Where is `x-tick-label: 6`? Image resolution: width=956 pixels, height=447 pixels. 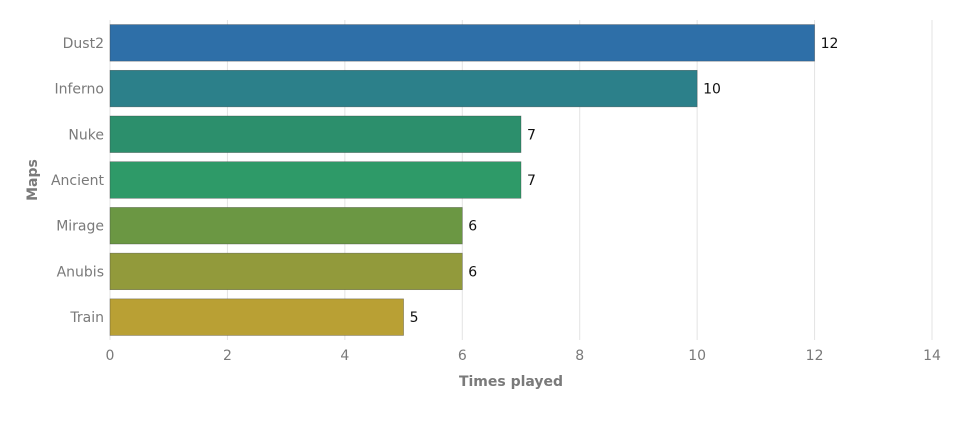 x-tick-label: 6 is located at coordinates (462, 356).